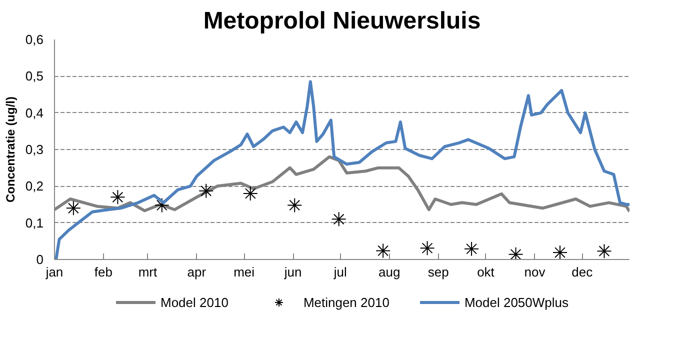 The width and height of the screenshot is (683, 361). I want to click on x-tick-label: jan, so click(54, 272).